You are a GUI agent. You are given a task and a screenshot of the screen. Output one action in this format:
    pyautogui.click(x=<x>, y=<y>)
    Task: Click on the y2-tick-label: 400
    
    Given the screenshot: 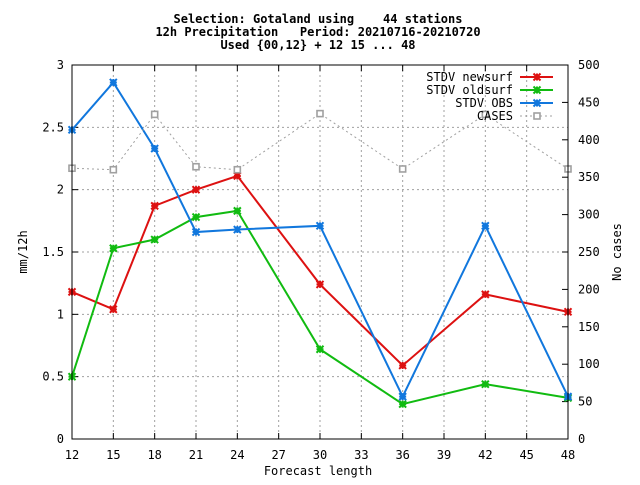 What is the action you would take?
    pyautogui.click(x=589, y=140)
    